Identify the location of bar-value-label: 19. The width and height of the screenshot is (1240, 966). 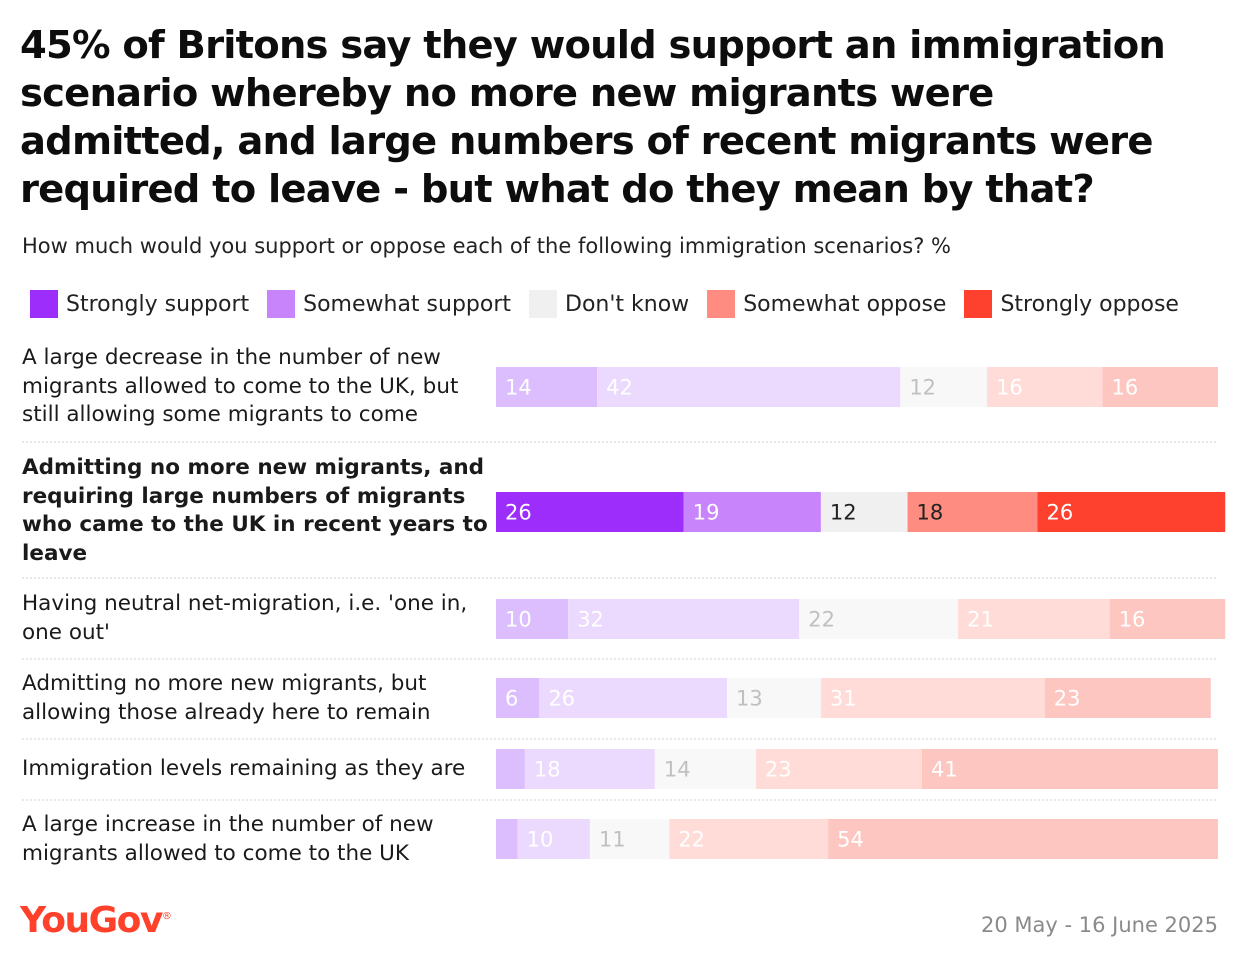
(706, 513).